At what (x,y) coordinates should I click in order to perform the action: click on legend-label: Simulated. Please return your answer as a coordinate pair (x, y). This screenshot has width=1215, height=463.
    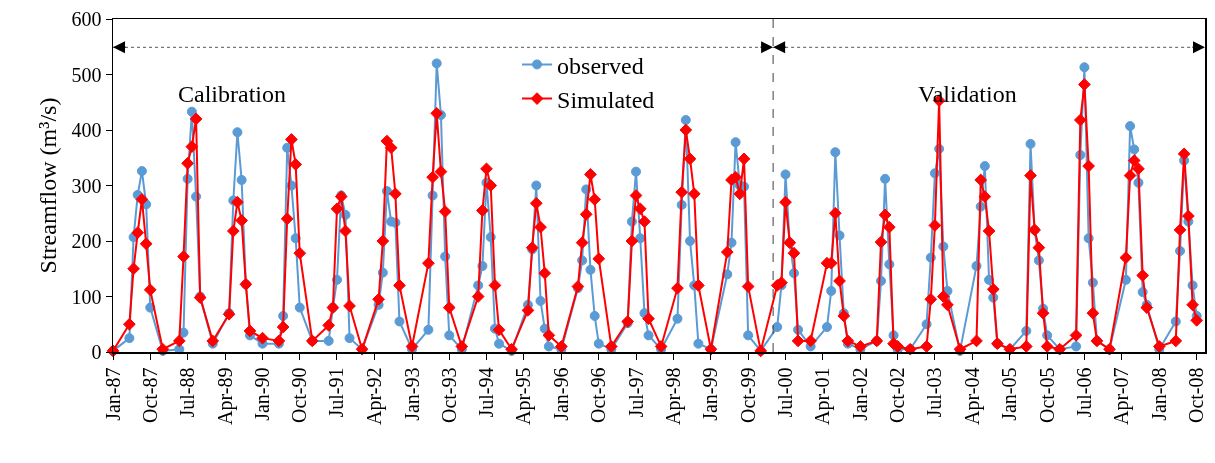
    Looking at the image, I should click on (606, 99).